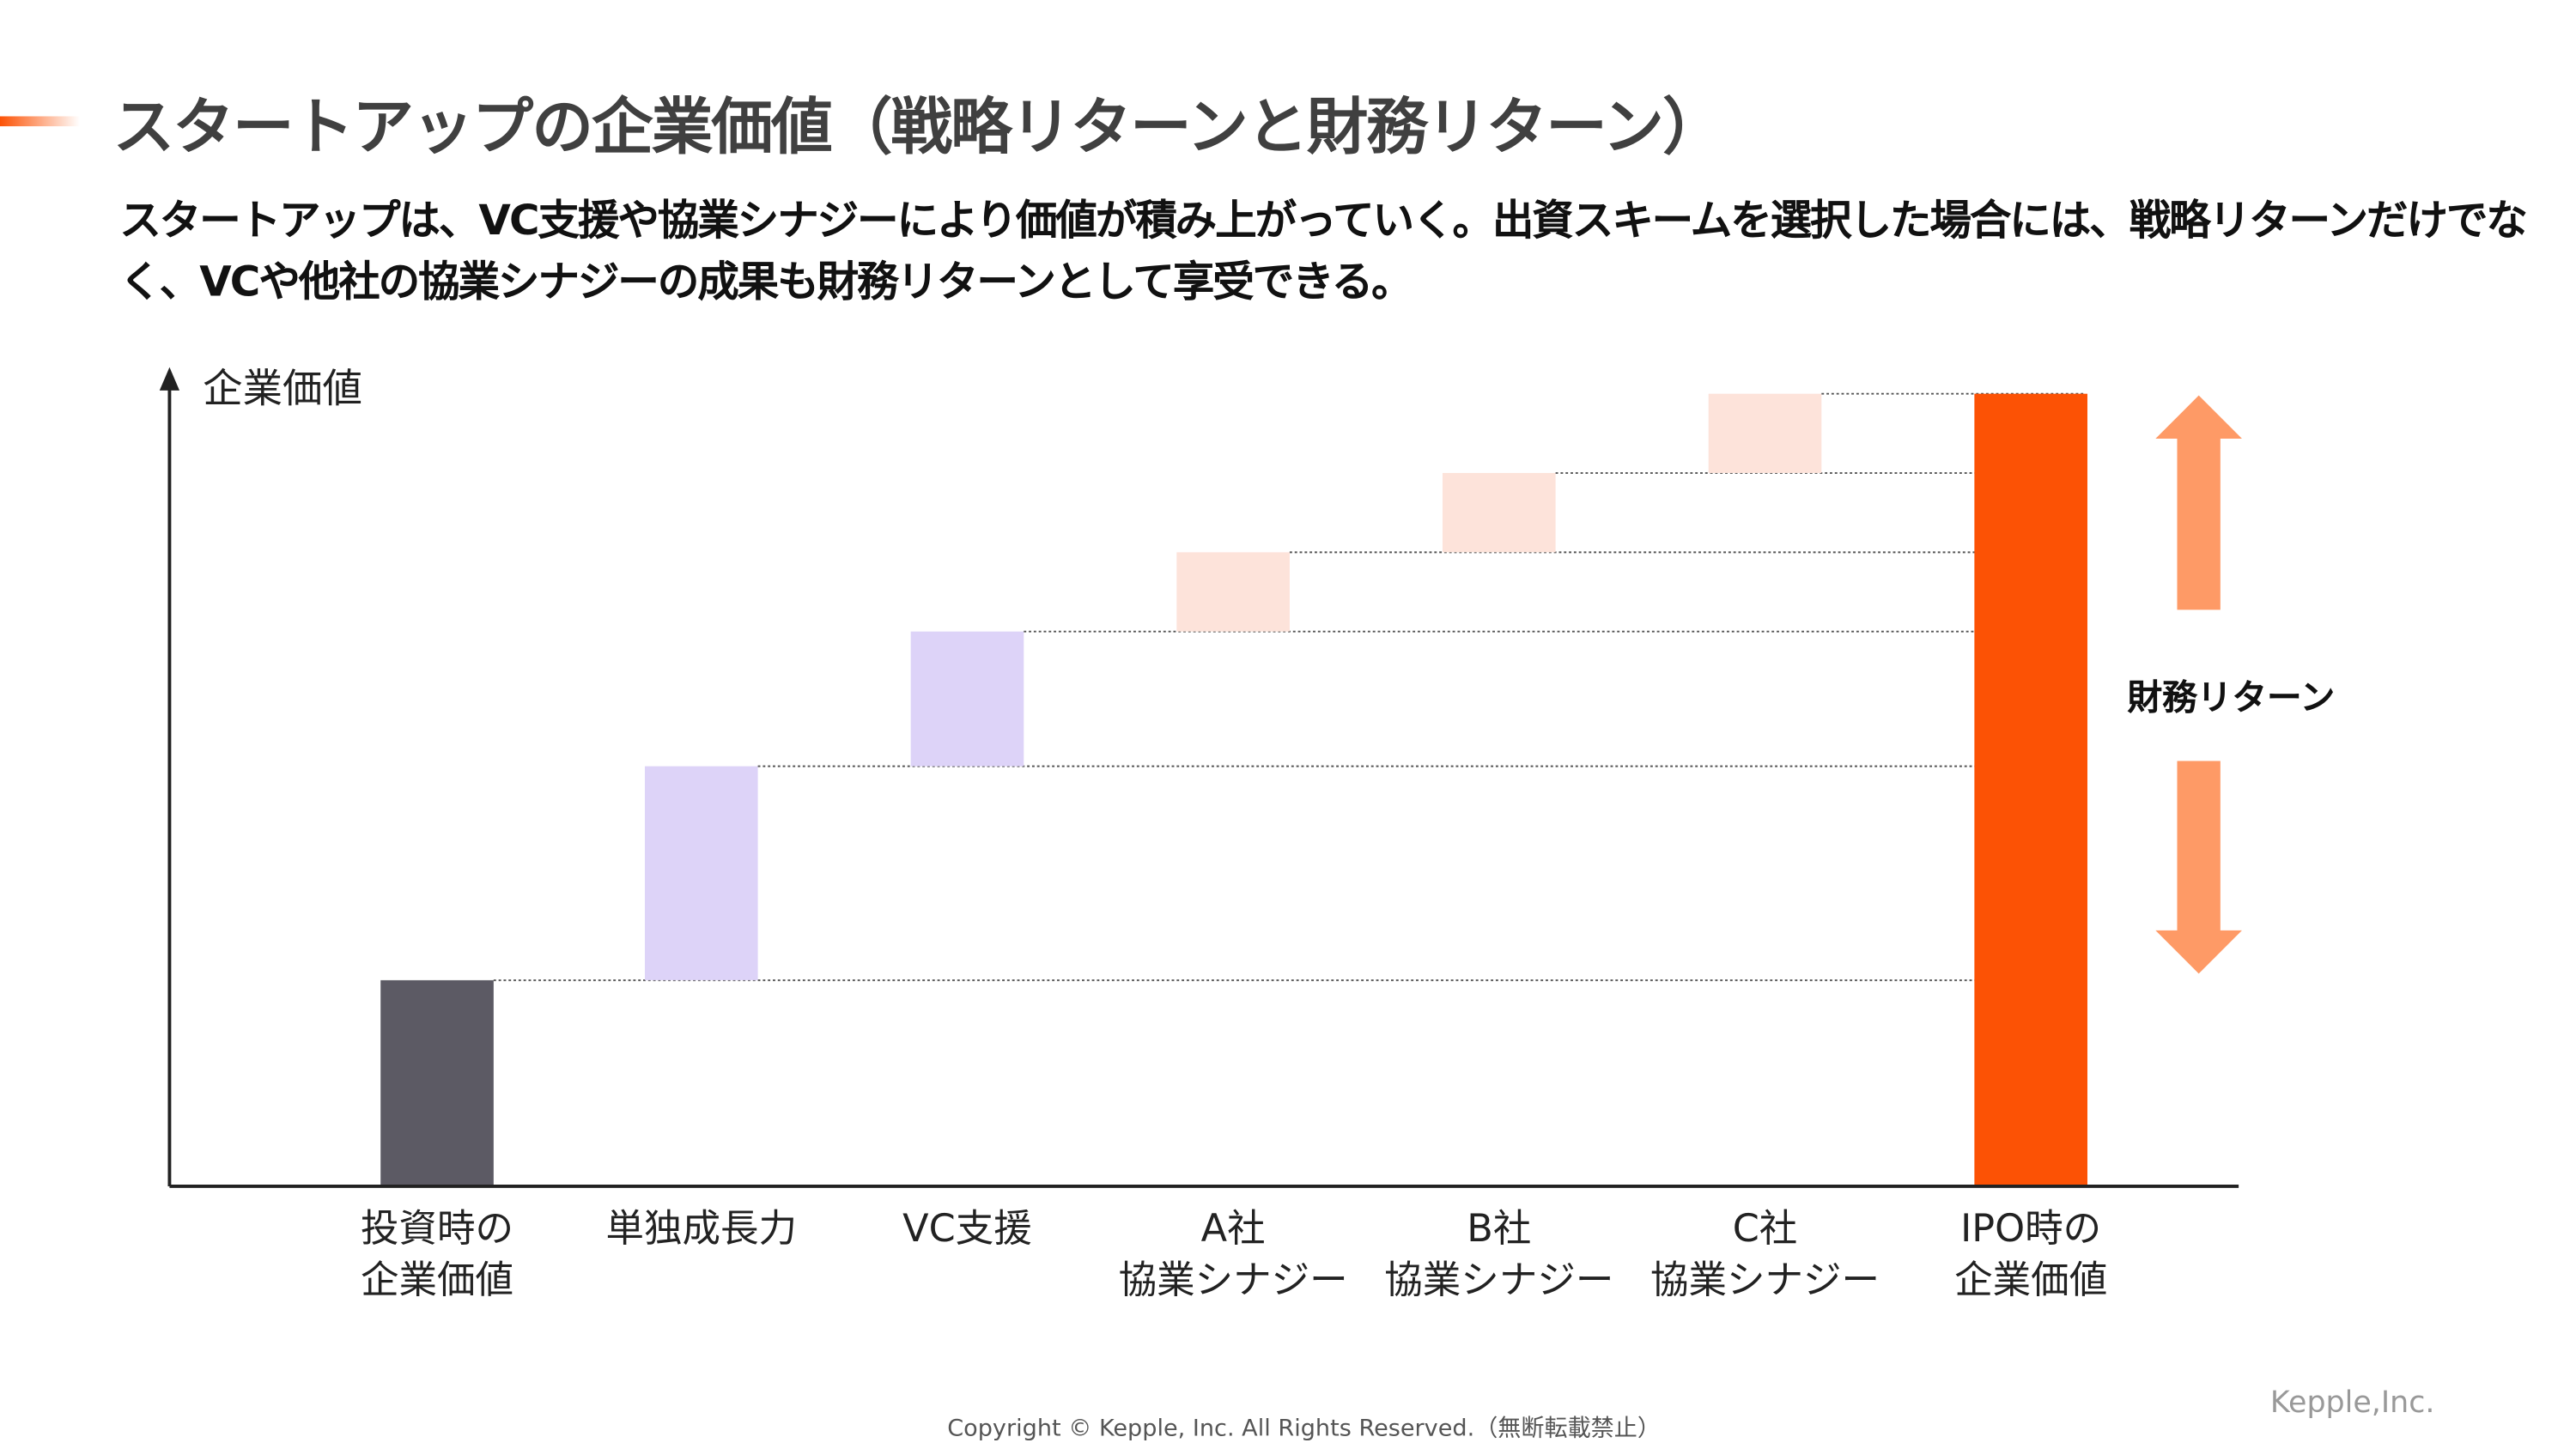 The image size is (2576, 1449). I want to click on x-tick-label-line1: C社, so click(1765, 1230).